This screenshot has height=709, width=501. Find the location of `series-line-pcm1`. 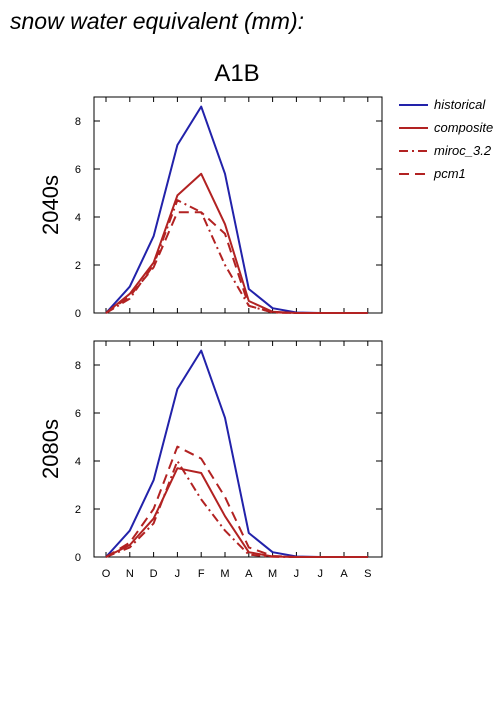

series-line-pcm1 is located at coordinates (236, 501).